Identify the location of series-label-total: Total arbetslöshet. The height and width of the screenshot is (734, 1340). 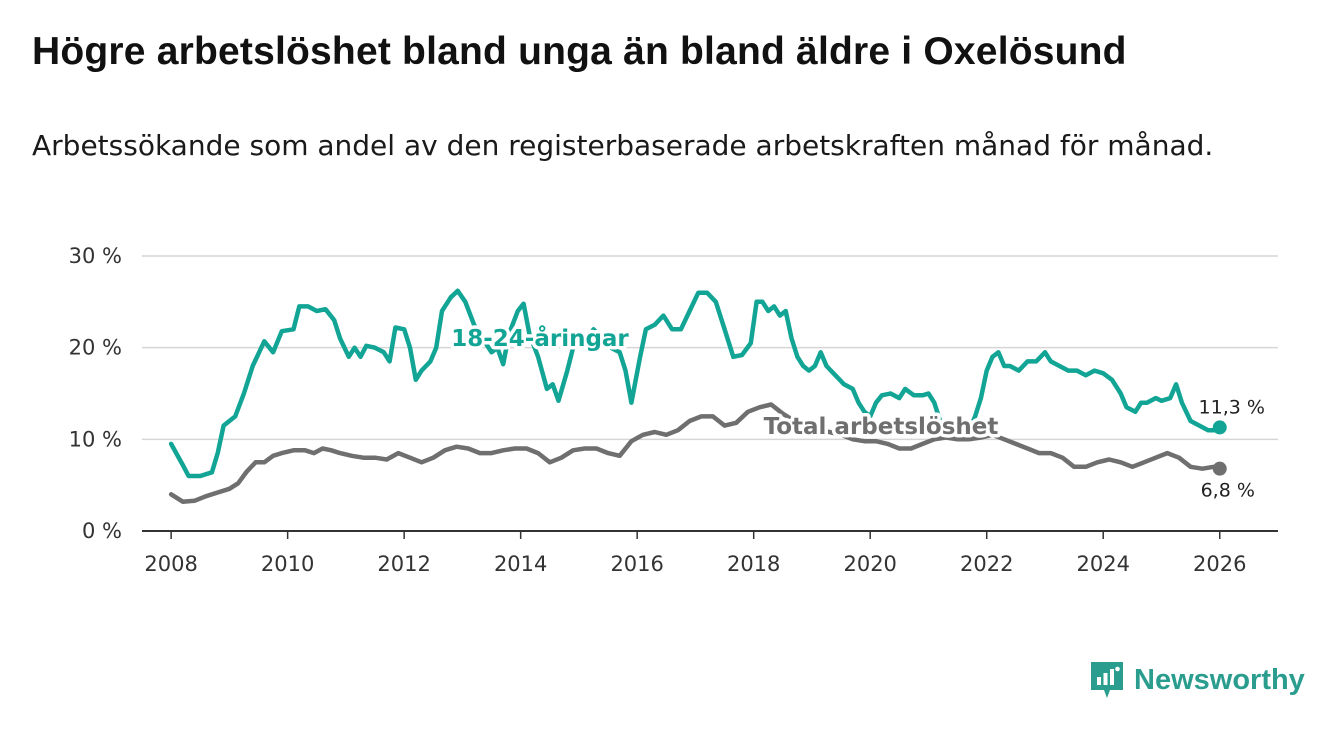
(881, 427).